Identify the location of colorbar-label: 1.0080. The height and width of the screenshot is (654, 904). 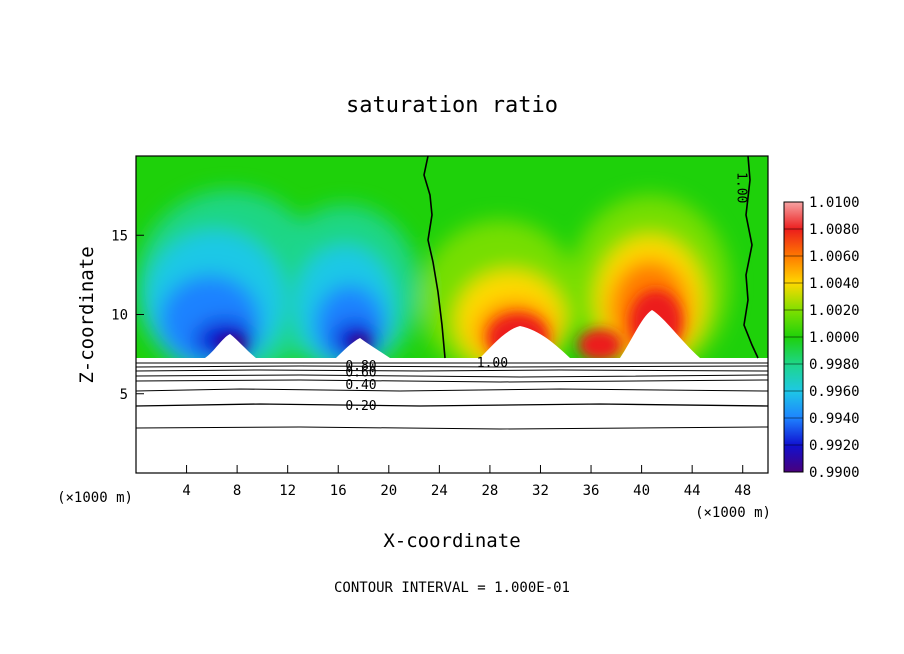
(834, 230).